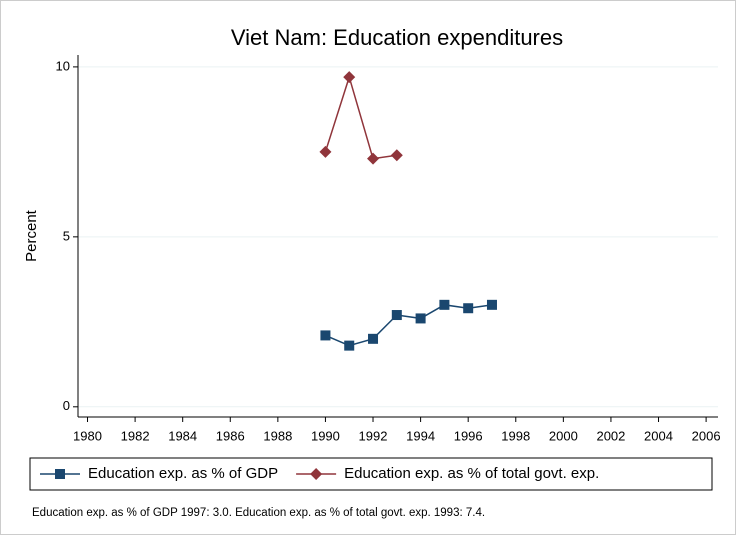  I want to click on legend-box, so click(371, 474).